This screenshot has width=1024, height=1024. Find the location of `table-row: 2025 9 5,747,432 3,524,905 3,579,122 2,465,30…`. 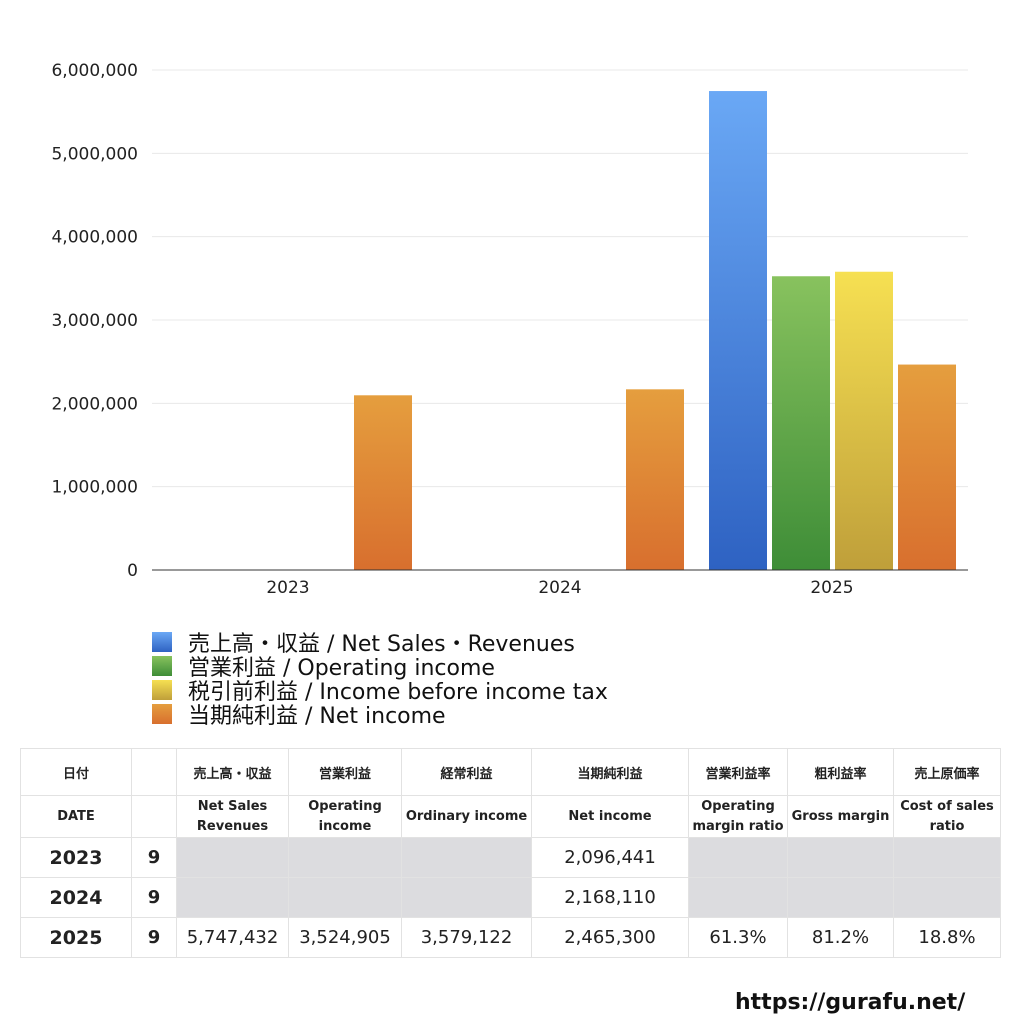

table-row: 2025 9 5,747,432 3,524,905 3,579,122 2,465,30… is located at coordinates (510, 937).